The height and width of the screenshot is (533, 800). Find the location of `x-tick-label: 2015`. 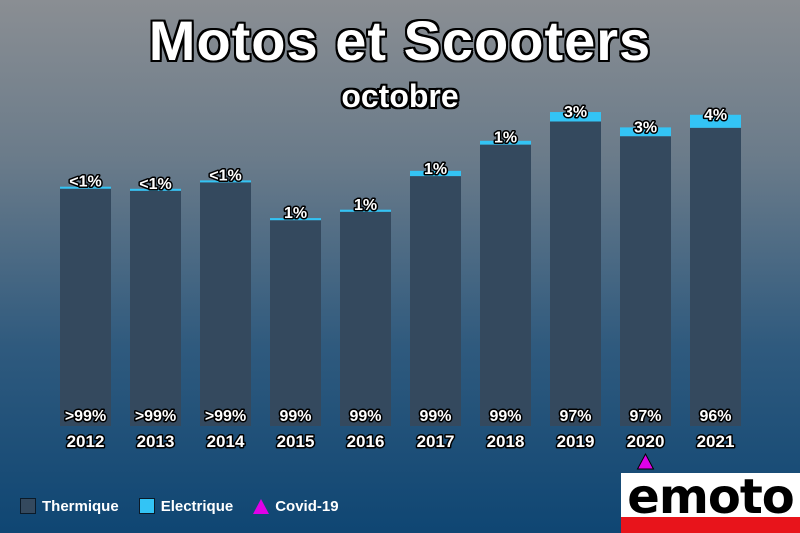

x-tick-label: 2015 is located at coordinates (296, 441).